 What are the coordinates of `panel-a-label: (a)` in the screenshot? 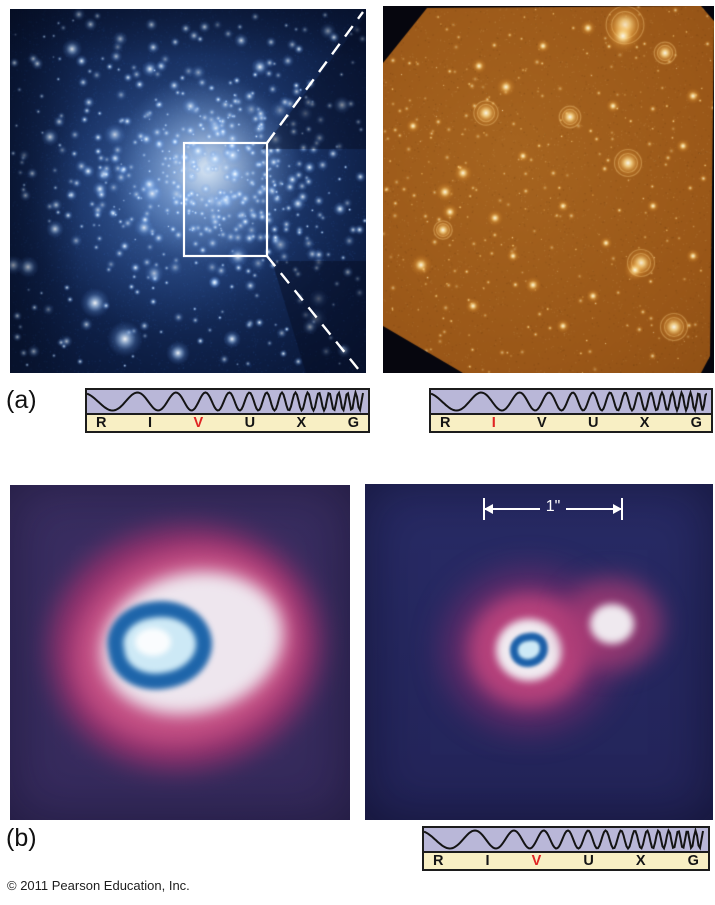 It's located at (21, 400).